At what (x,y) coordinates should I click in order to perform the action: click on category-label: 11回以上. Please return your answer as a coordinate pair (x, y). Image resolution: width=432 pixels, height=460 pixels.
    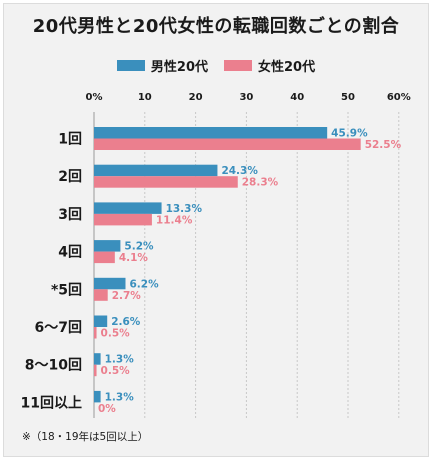
    Looking at the image, I should click on (51, 403).